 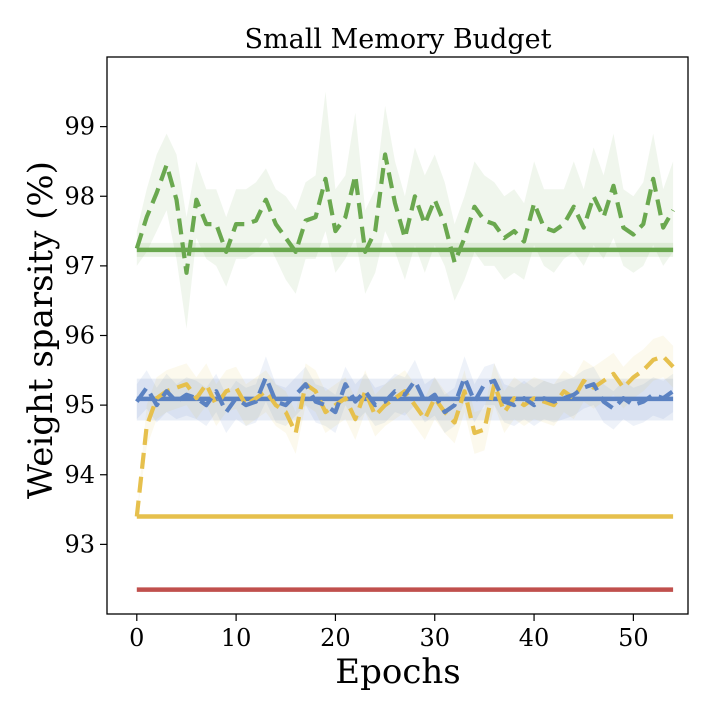 What do you see at coordinates (397, 672) in the screenshot?
I see `x-axis-label: Epochs` at bounding box center [397, 672].